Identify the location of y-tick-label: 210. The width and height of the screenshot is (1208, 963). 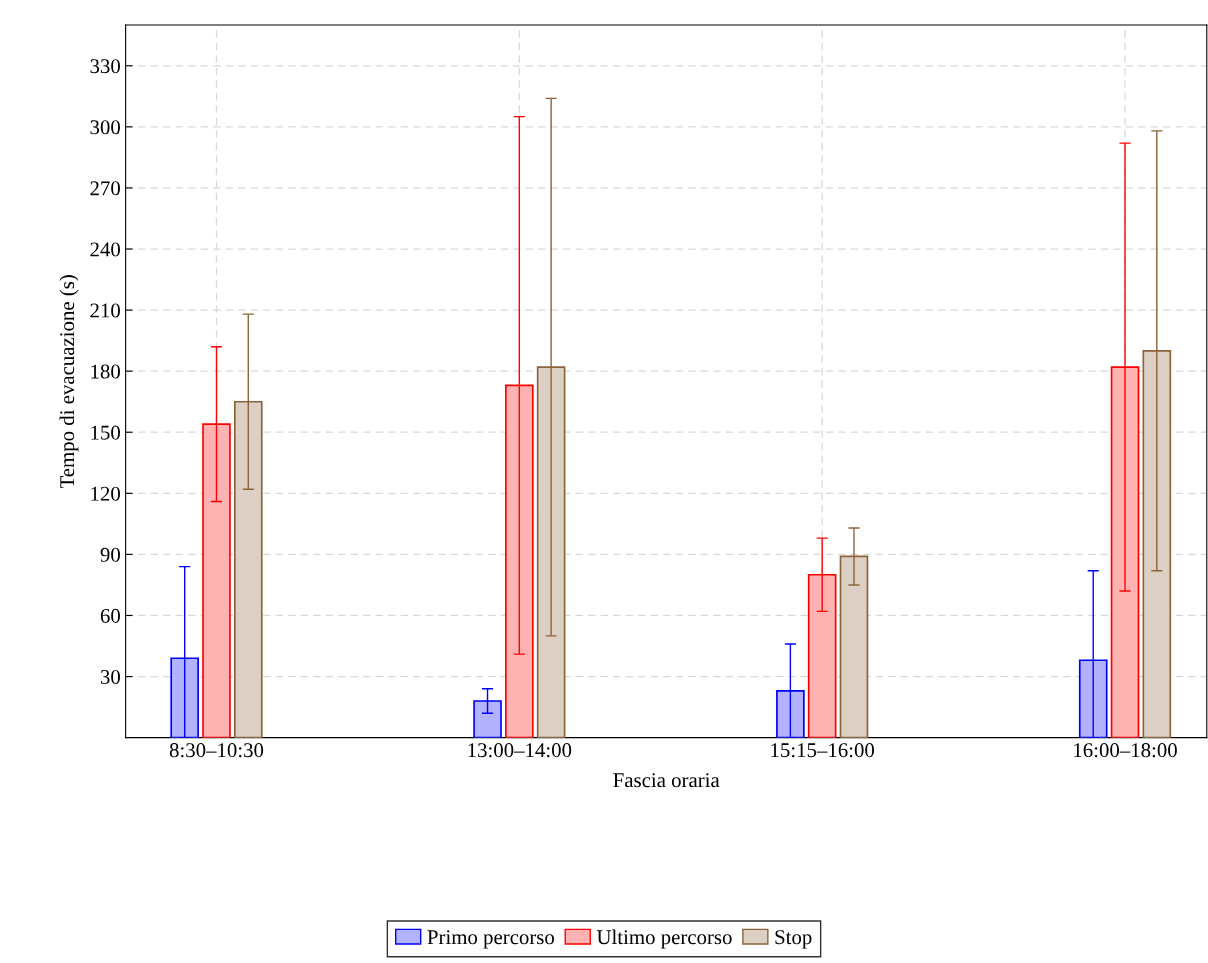
(105, 310).